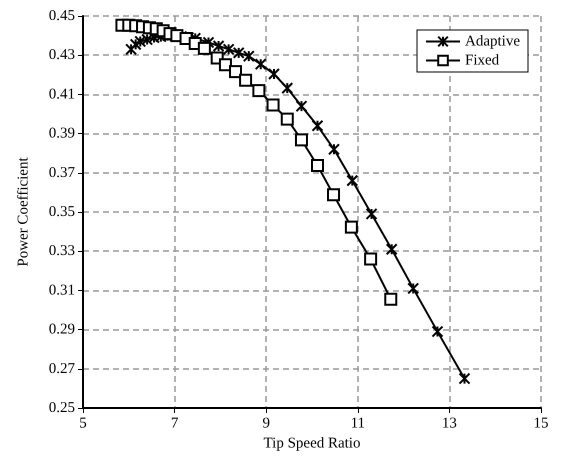 Image resolution: width=561 pixels, height=466 pixels. What do you see at coordinates (61, 94) in the screenshot?
I see `y-tick-label: 0.41` at bounding box center [61, 94].